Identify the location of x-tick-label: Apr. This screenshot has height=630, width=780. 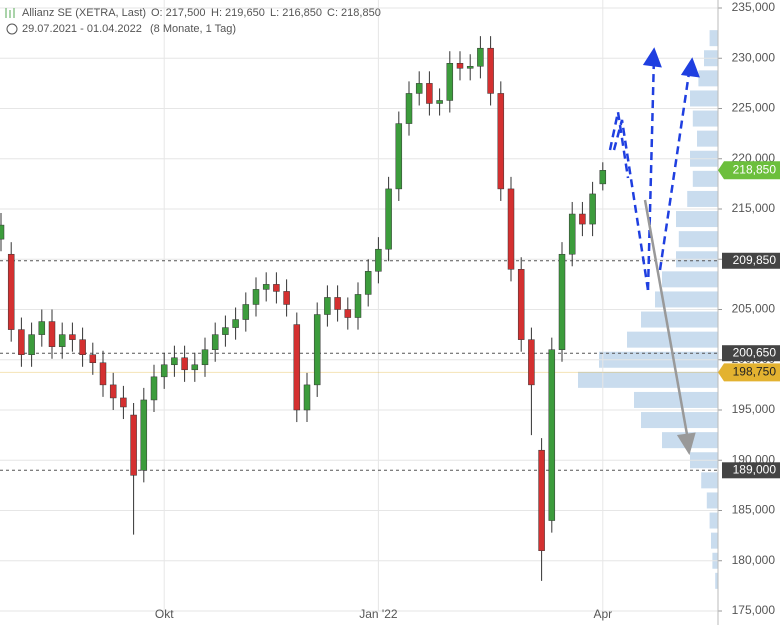
(602, 614).